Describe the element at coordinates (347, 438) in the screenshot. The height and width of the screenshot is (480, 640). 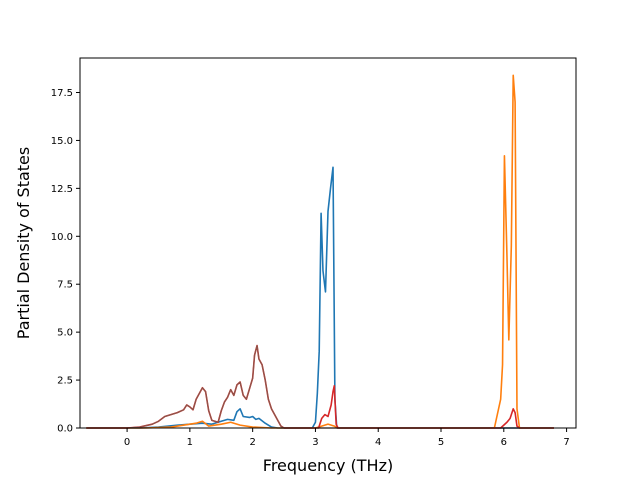
I see `x-axis-ticks: 0 1 2 3 4 5 6 7` at that location.